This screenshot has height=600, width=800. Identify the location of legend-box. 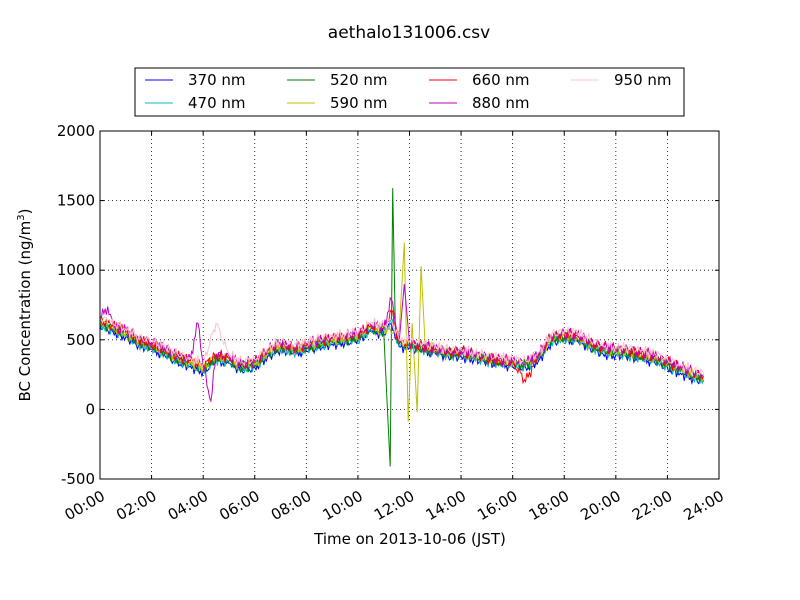
(409, 92).